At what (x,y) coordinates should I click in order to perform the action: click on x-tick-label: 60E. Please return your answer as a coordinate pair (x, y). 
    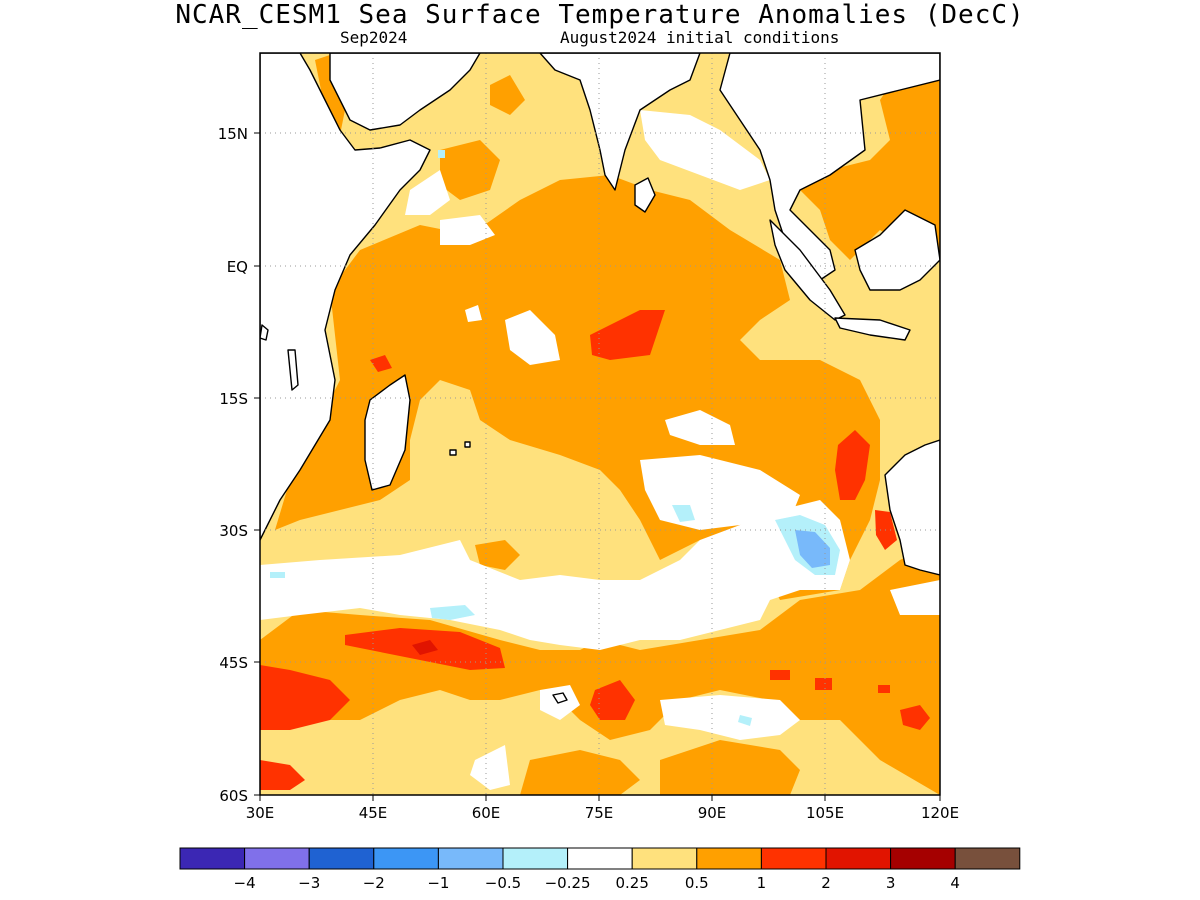
    Looking at the image, I should click on (486, 813).